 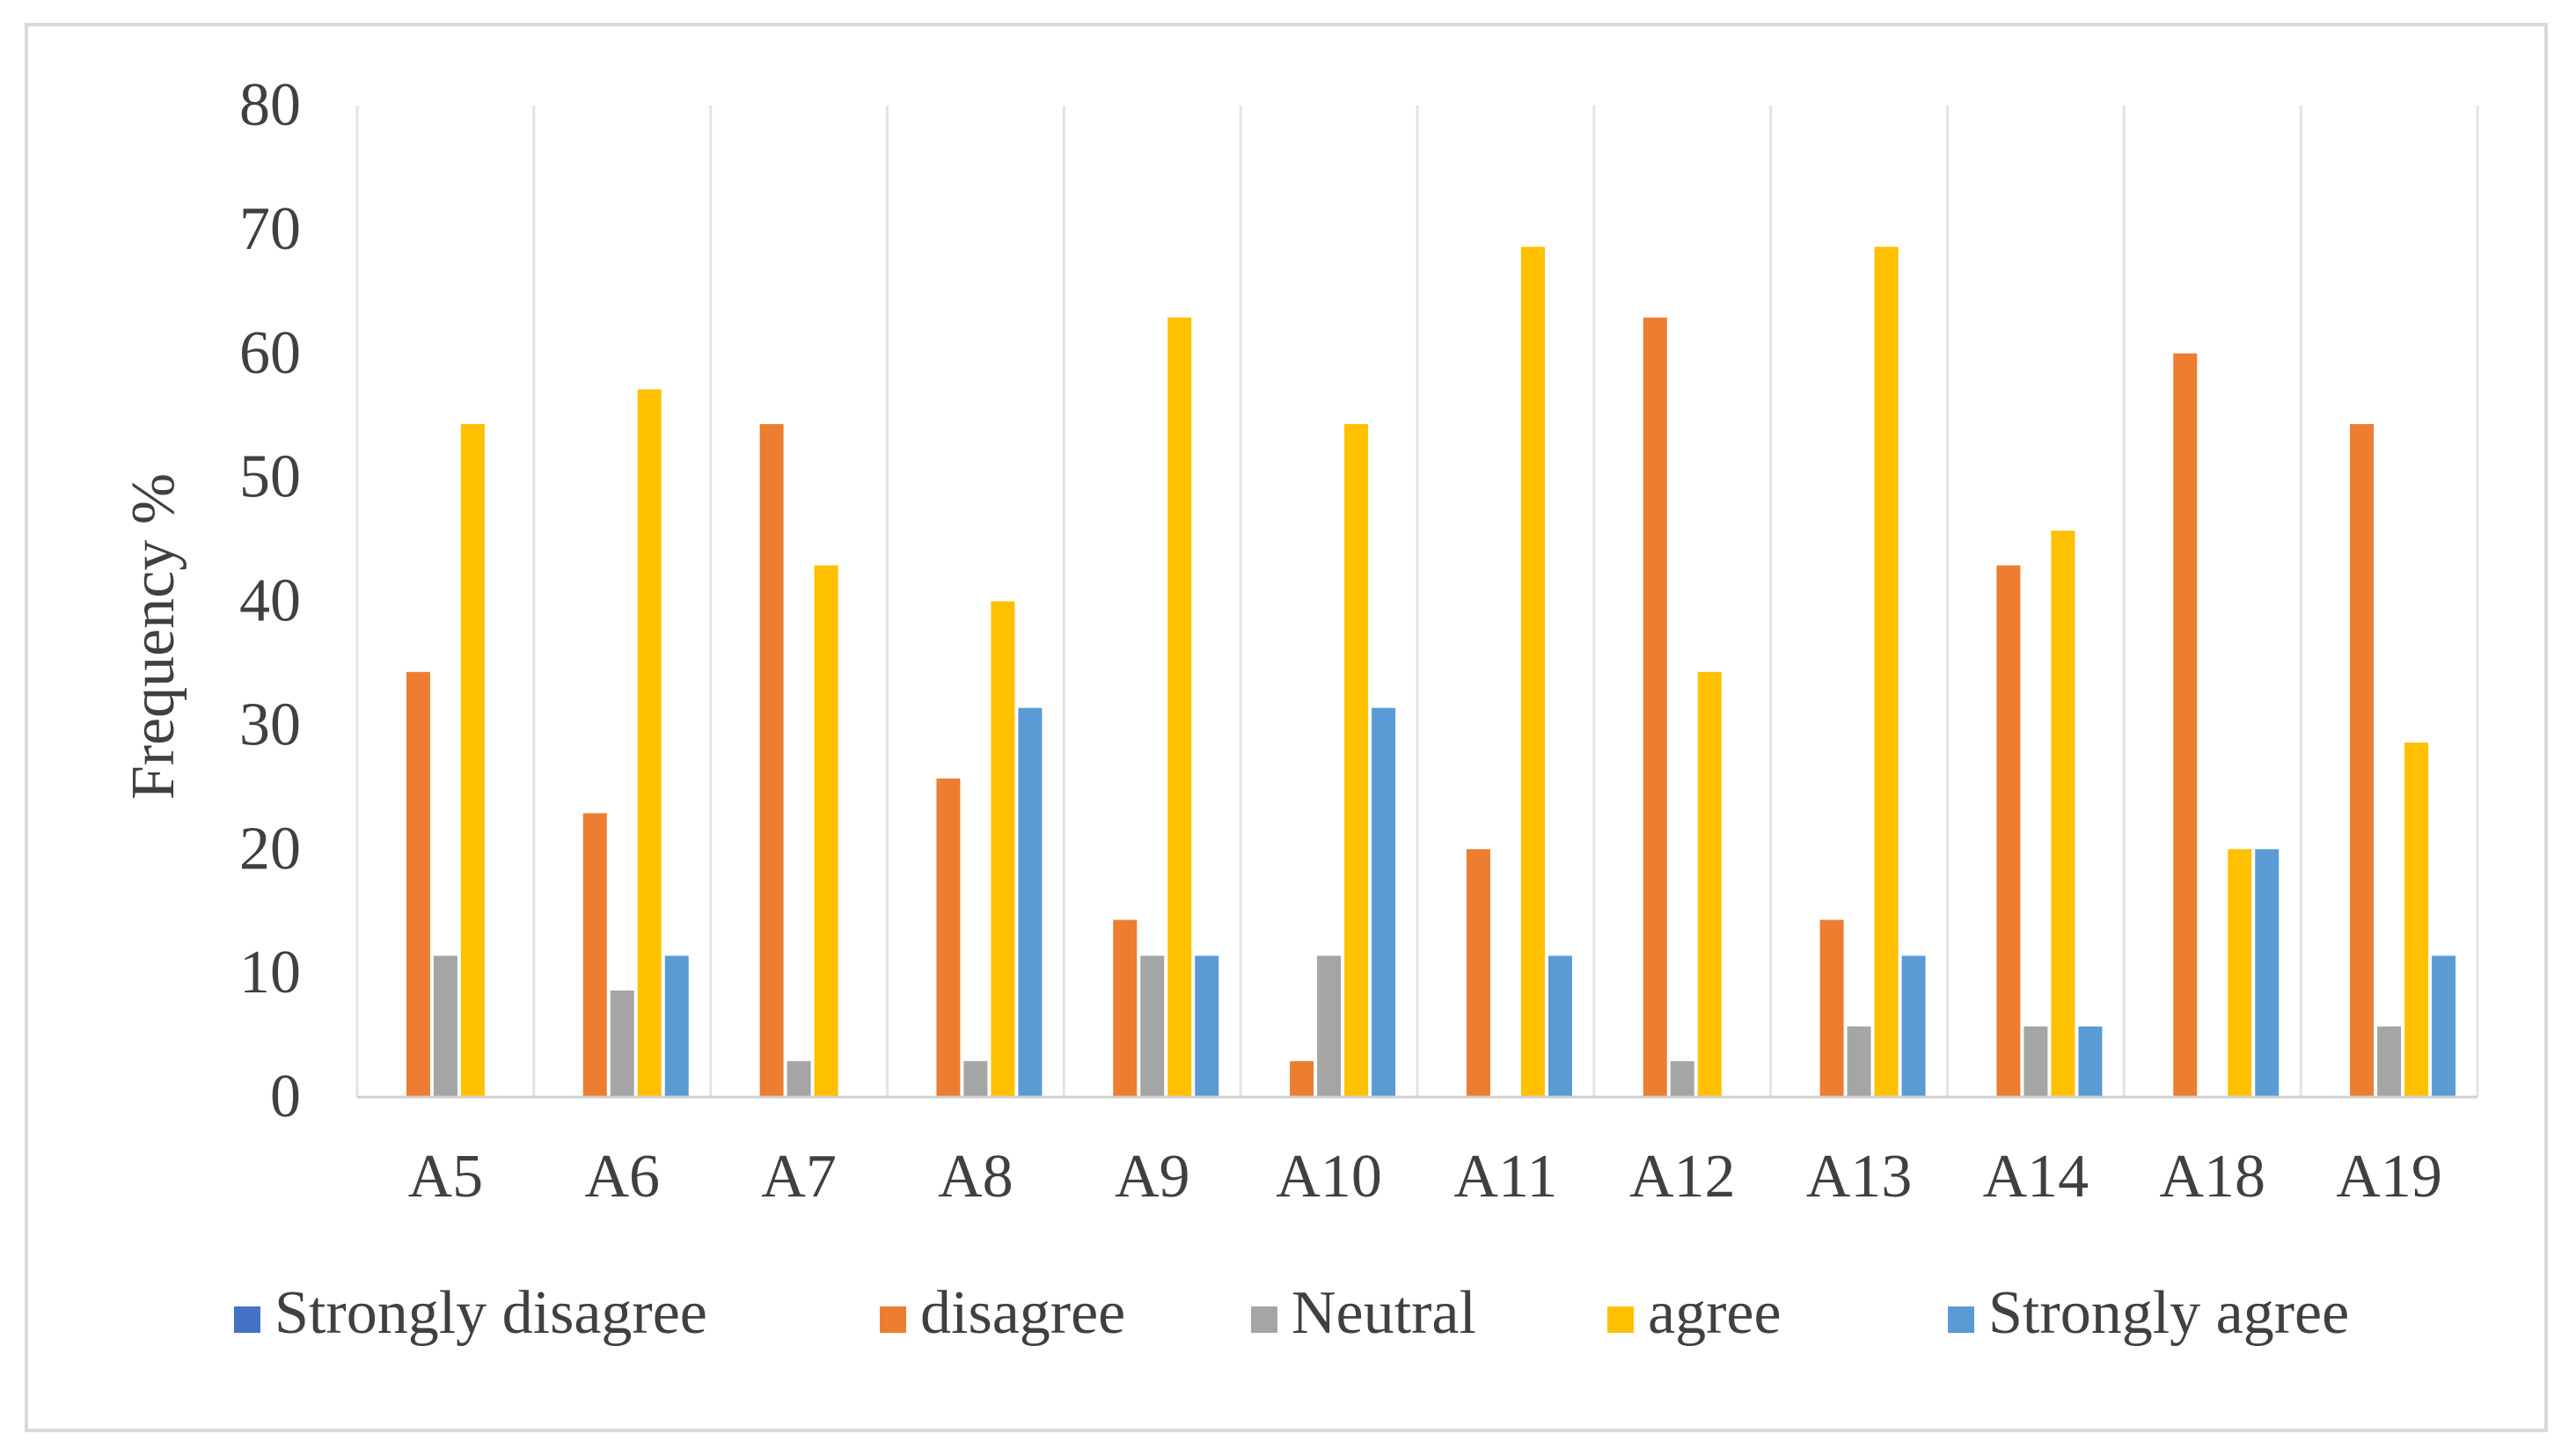 What do you see at coordinates (153, 636) in the screenshot?
I see `y-axis-title: Frequency %` at bounding box center [153, 636].